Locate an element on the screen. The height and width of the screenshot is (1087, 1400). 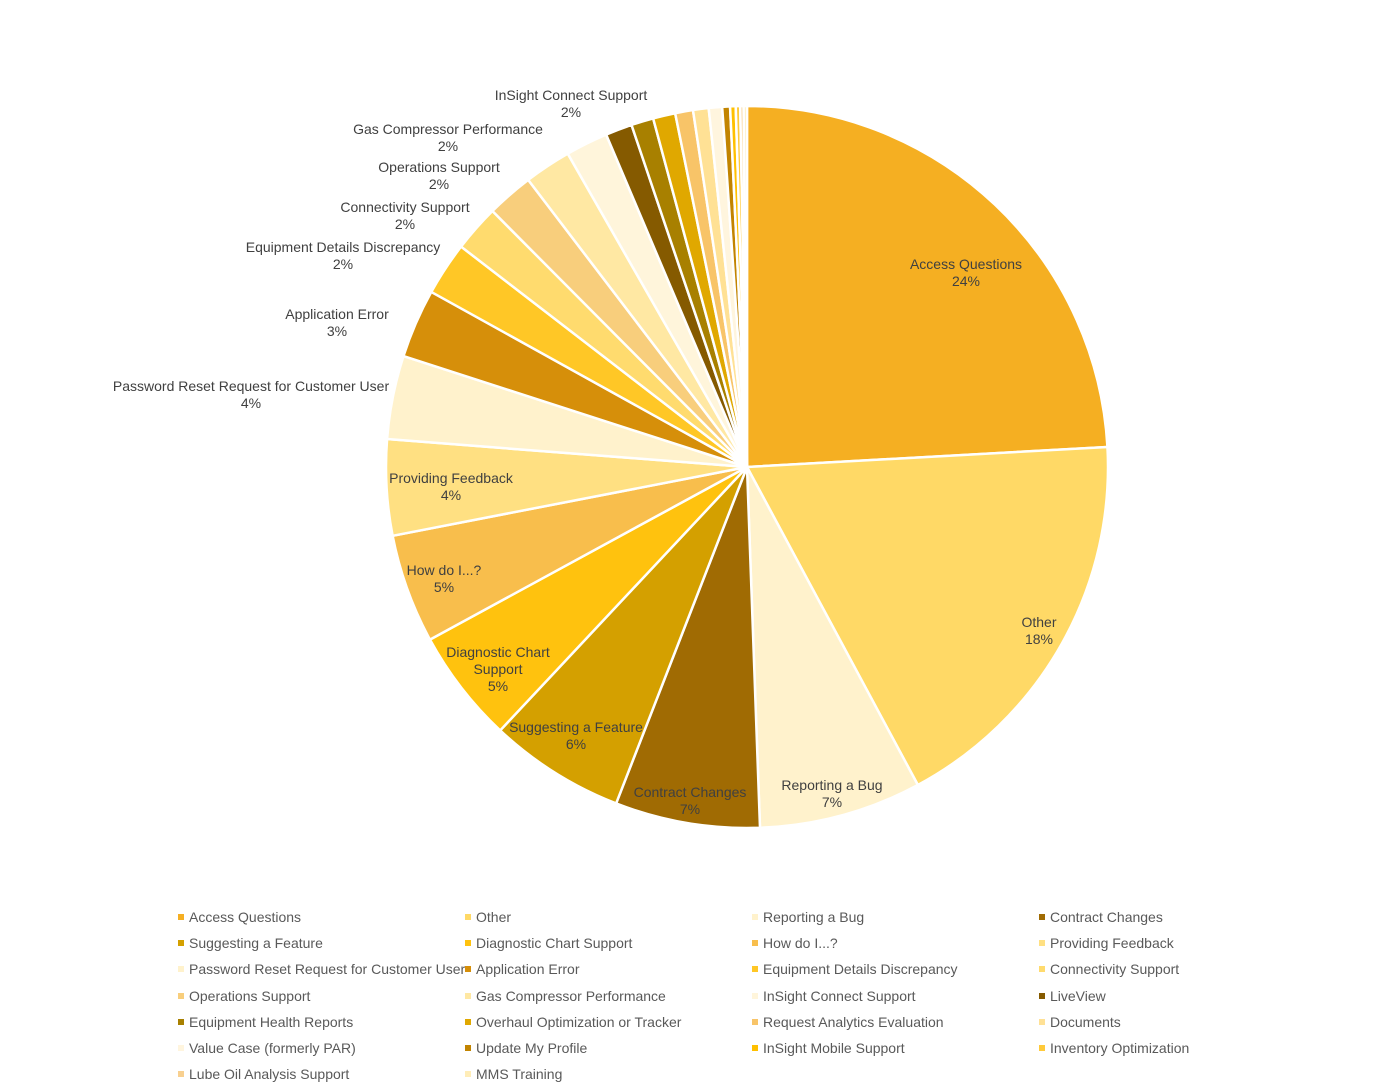
legend-label: Providing Feedback is located at coordinates (1112, 943).